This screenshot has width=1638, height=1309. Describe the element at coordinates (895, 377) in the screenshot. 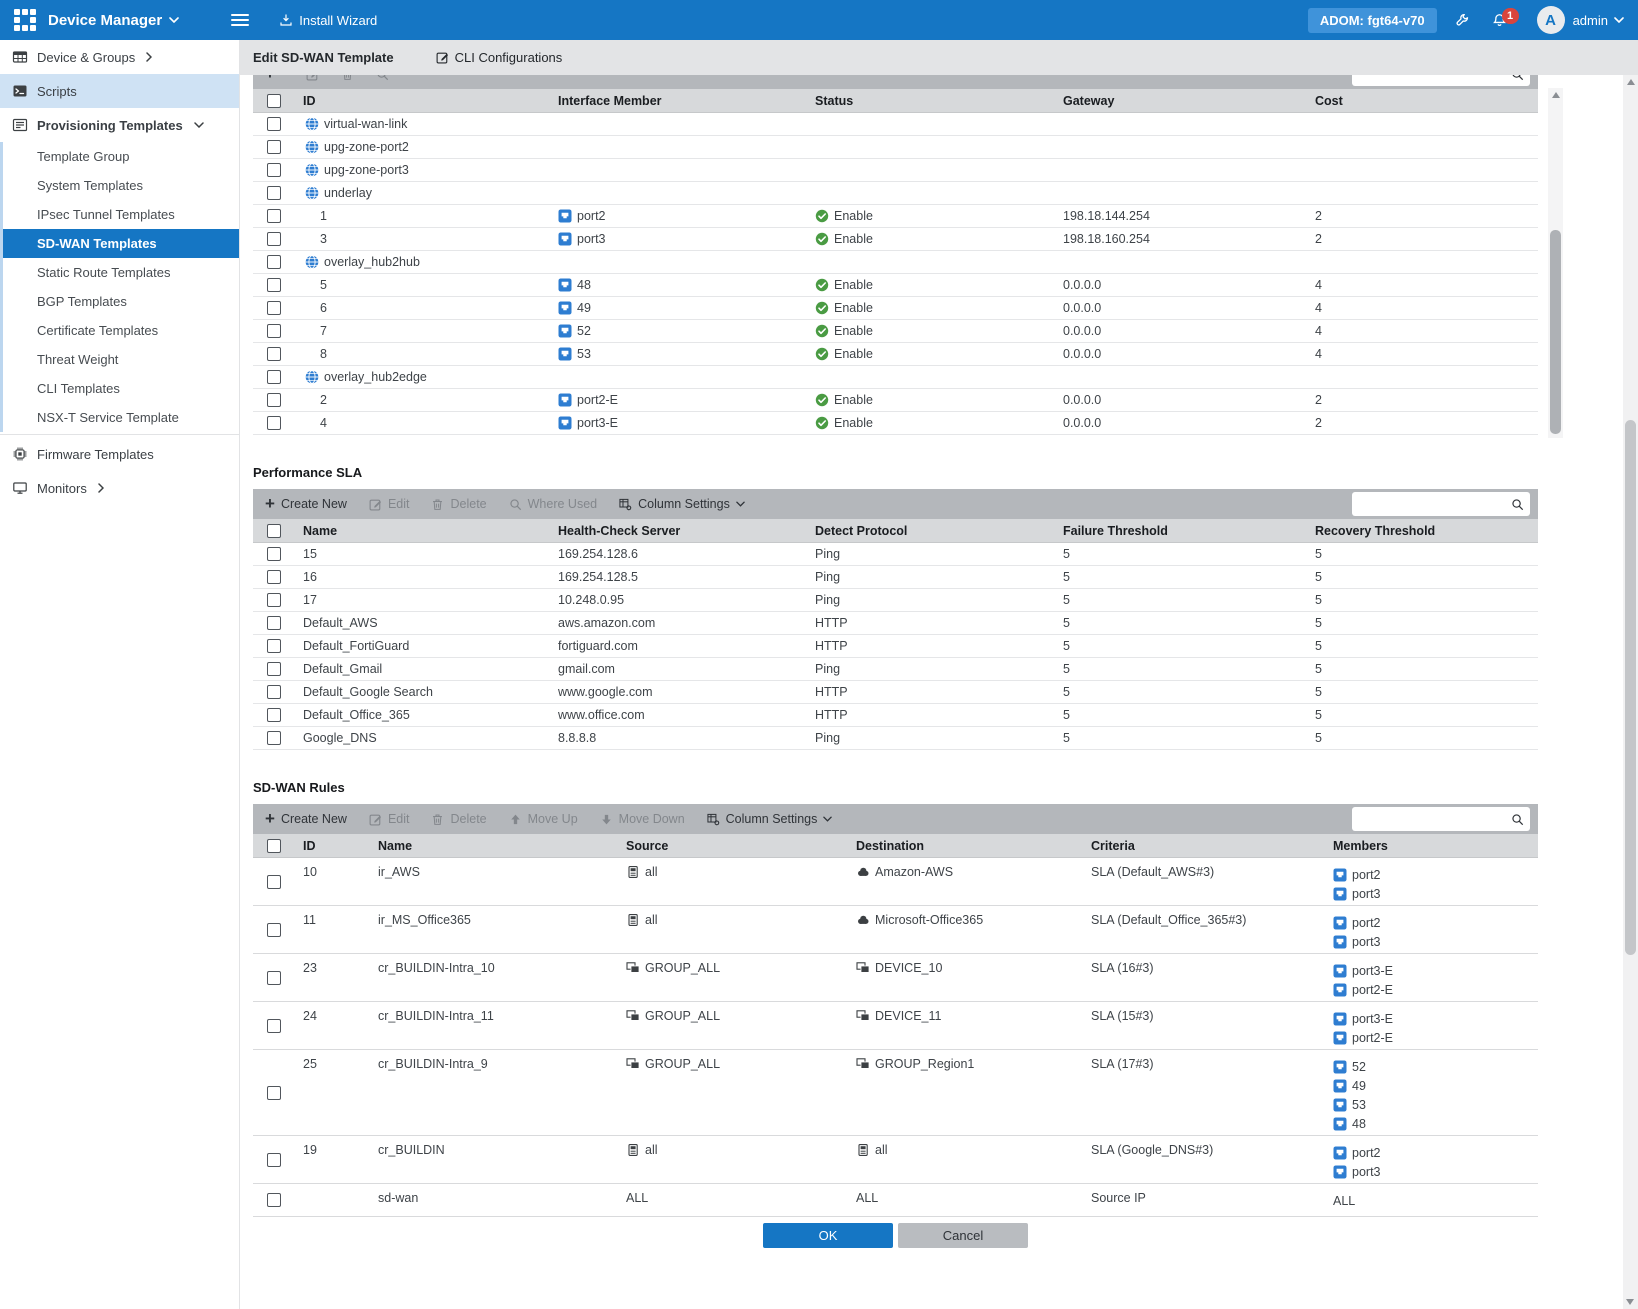

I see `table-row: overlay_hub2edge` at that location.